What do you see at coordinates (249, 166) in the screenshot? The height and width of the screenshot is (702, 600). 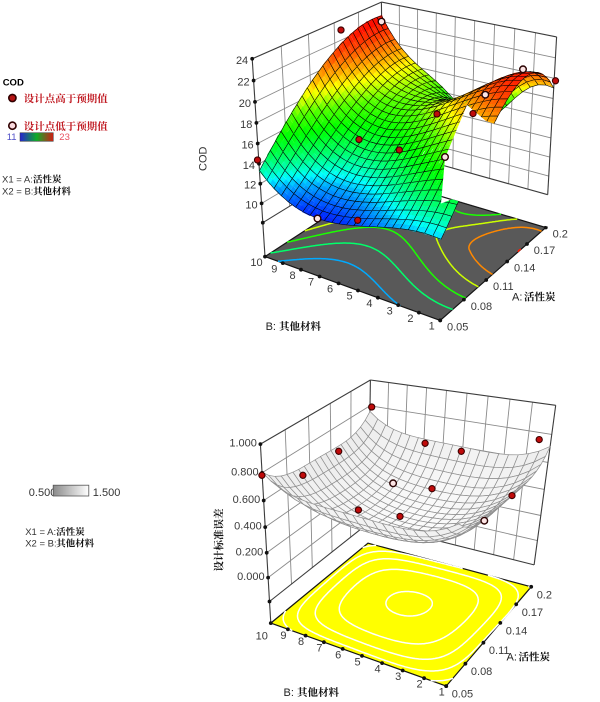 I see `svg-text: 14` at bounding box center [249, 166].